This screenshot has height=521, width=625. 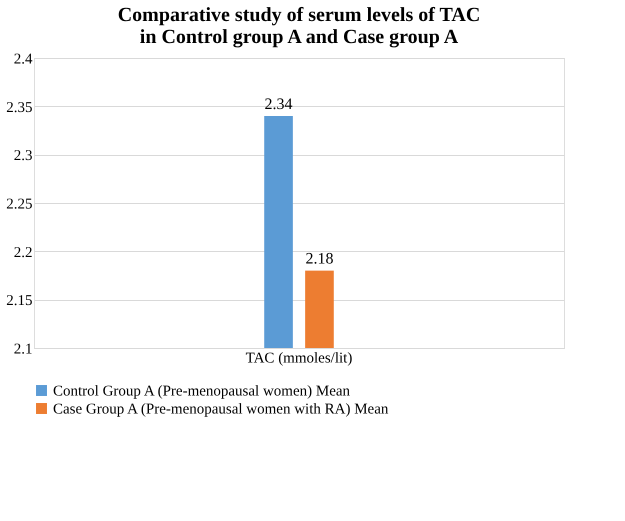 What do you see at coordinates (19, 301) in the screenshot?
I see `y-tick-label: 2.15` at bounding box center [19, 301].